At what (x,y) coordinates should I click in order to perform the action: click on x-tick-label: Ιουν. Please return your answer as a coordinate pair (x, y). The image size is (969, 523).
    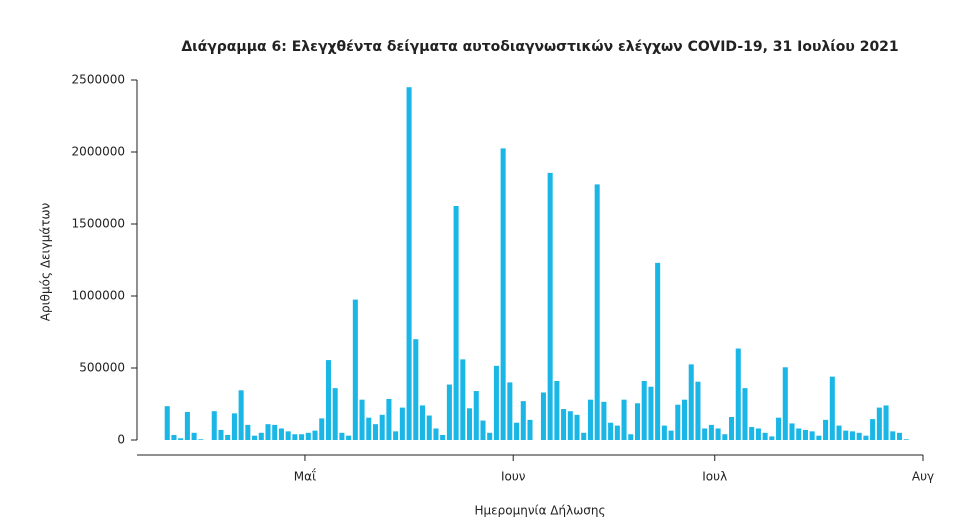
    Looking at the image, I should click on (513, 477).